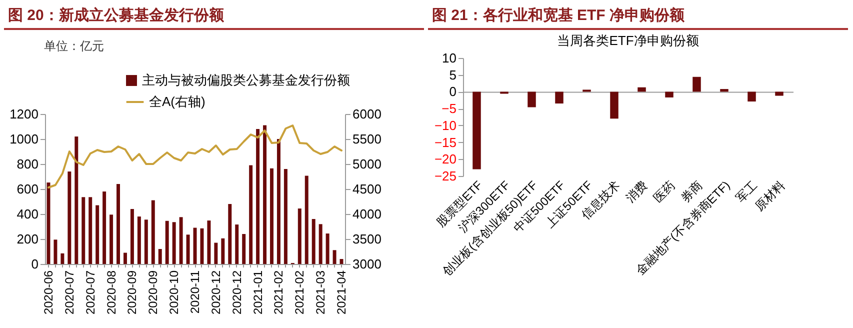 This screenshot has width=853, height=328. What do you see at coordinates (449, 108) in the screenshot?
I see `y-tick-label: −5` at bounding box center [449, 108].